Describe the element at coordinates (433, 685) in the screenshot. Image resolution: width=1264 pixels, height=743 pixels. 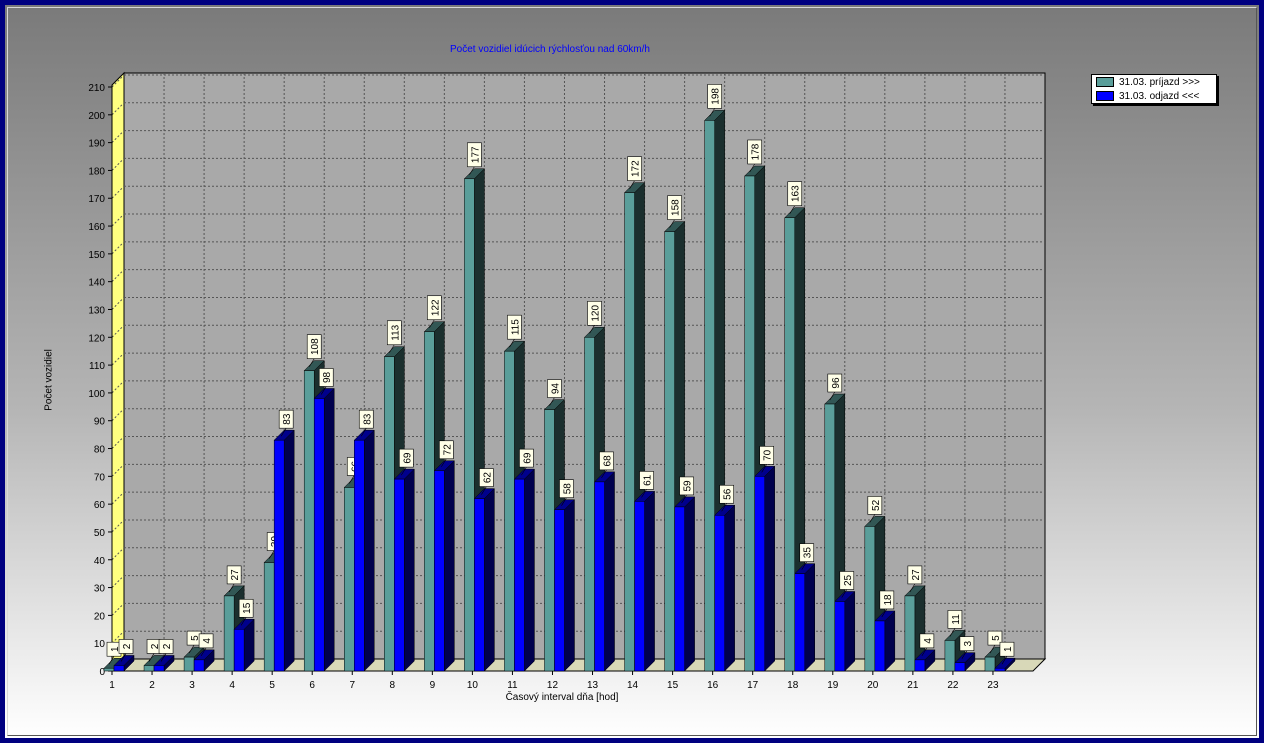
I see `x-tick-label: 9` at that location.